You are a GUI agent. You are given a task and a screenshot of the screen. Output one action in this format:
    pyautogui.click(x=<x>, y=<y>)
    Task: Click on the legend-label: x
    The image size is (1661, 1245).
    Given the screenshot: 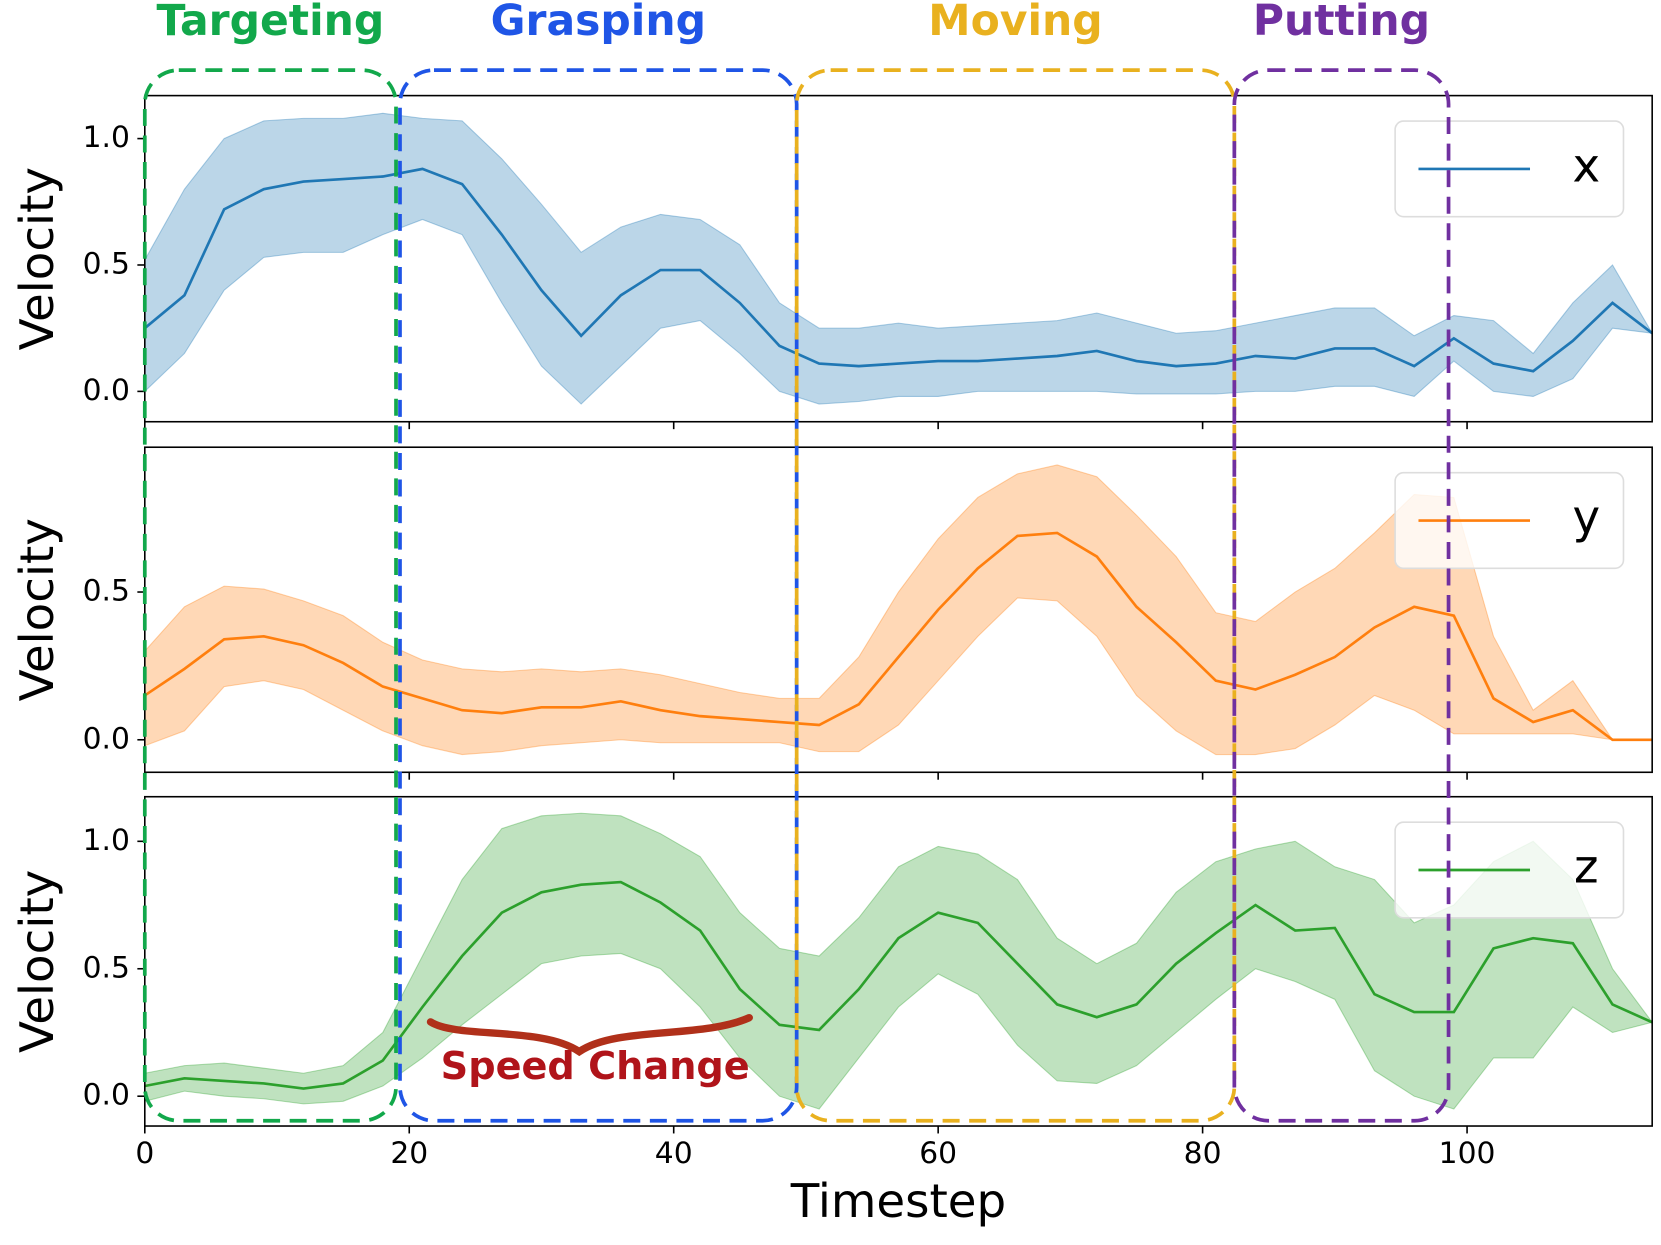 What is the action you would take?
    pyautogui.click(x=1586, y=166)
    